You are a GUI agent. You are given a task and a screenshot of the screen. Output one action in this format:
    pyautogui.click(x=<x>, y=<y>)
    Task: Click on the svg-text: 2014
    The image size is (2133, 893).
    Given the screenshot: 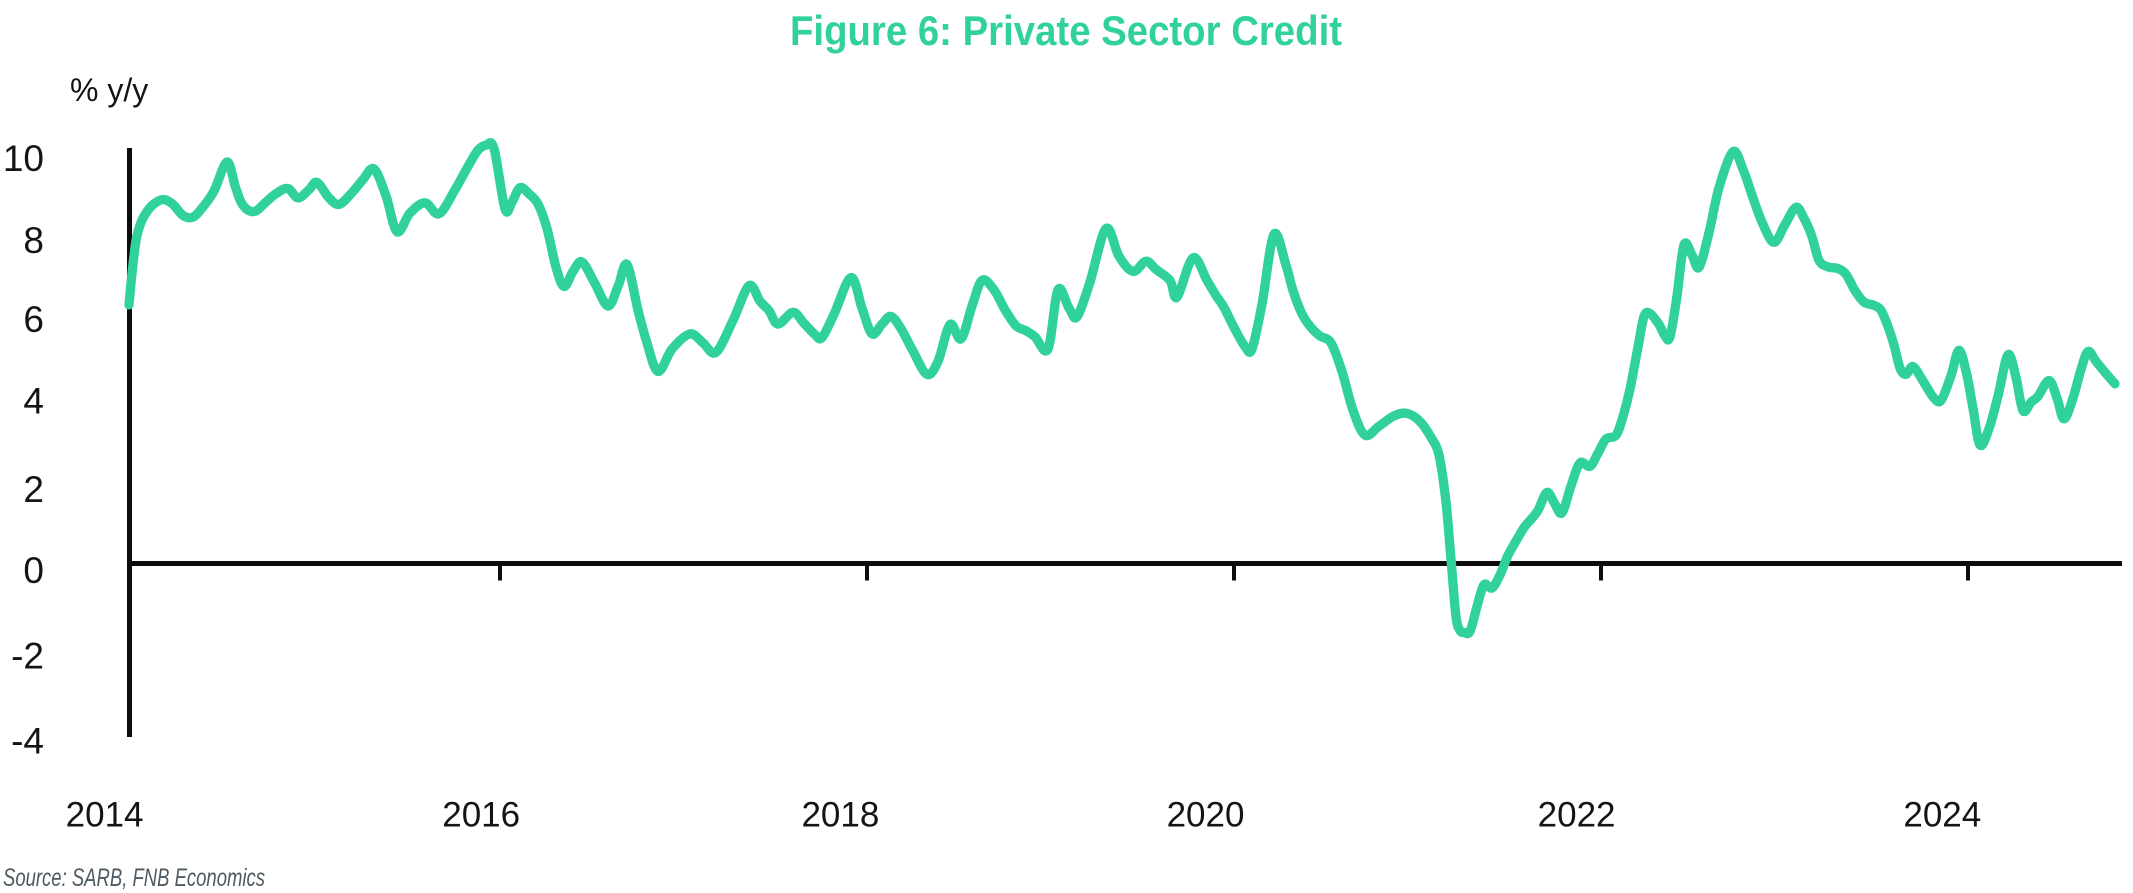 What is the action you would take?
    pyautogui.click(x=105, y=814)
    